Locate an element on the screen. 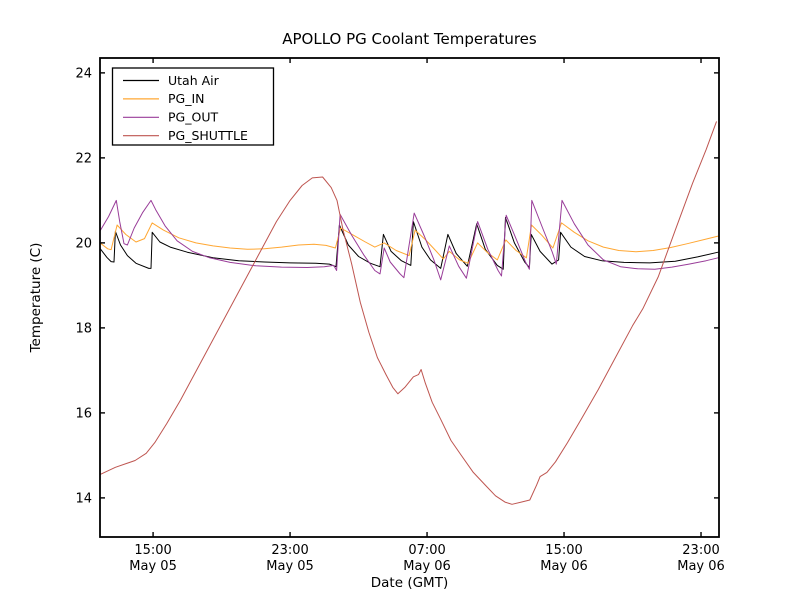  x-axis-label: Date (GMT) is located at coordinates (409, 583).